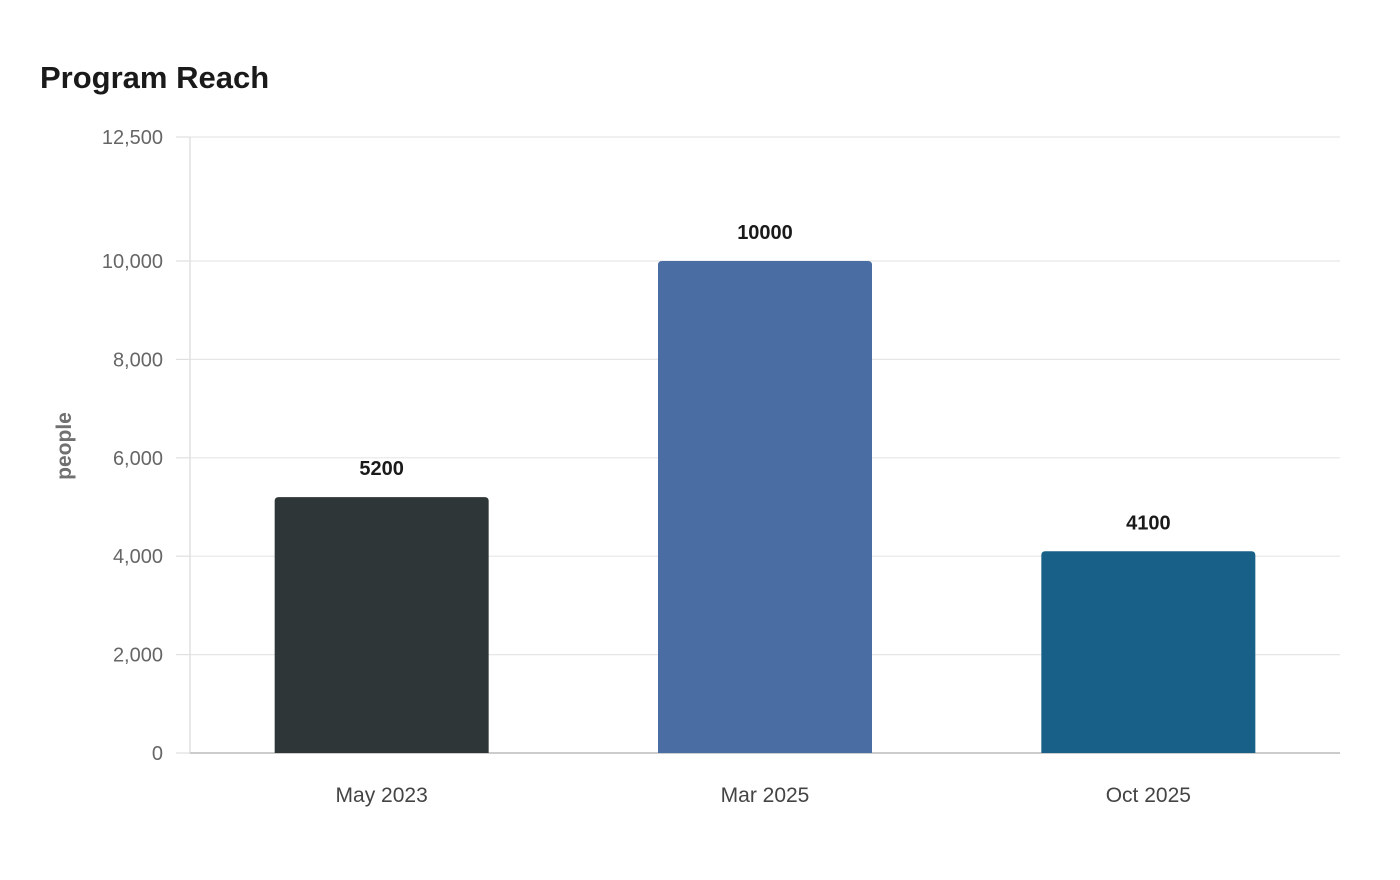  Describe the element at coordinates (1148, 795) in the screenshot. I see `x-tick-label-3: Oct 2025` at that location.